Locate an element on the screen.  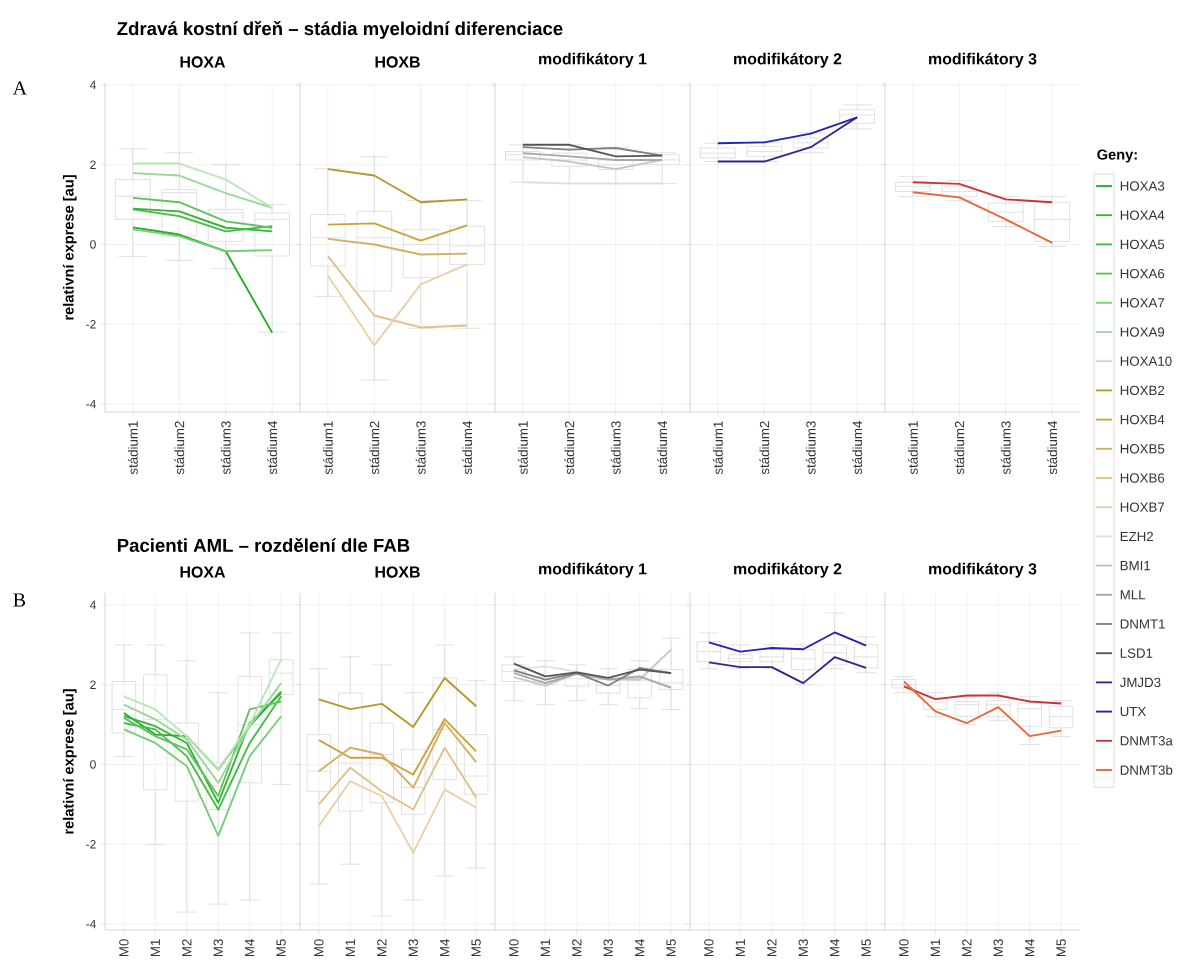
text: B is located at coordinates (19, 600).